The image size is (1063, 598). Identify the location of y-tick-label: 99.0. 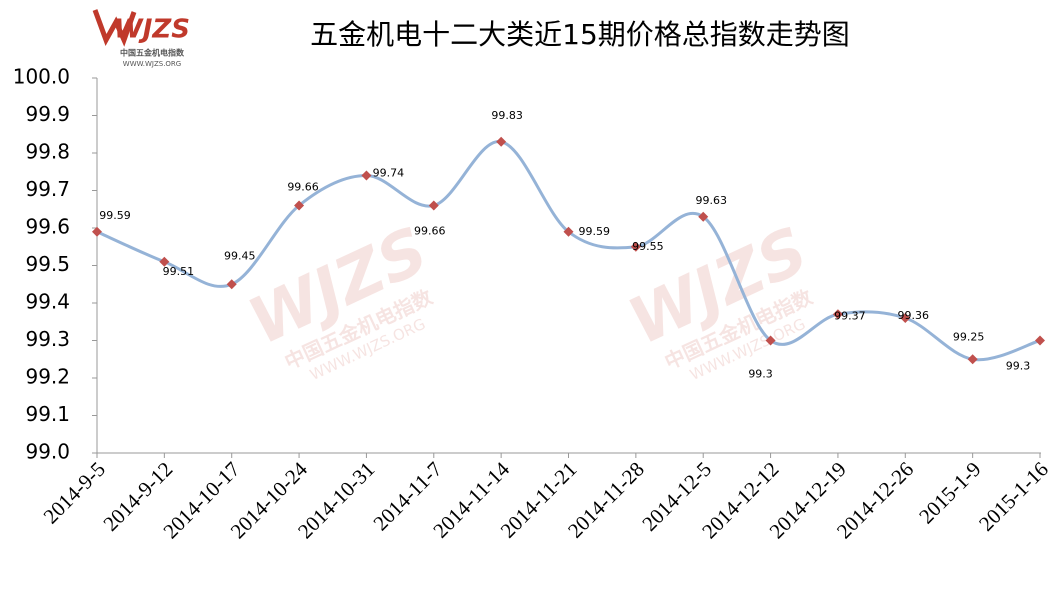
(47, 452).